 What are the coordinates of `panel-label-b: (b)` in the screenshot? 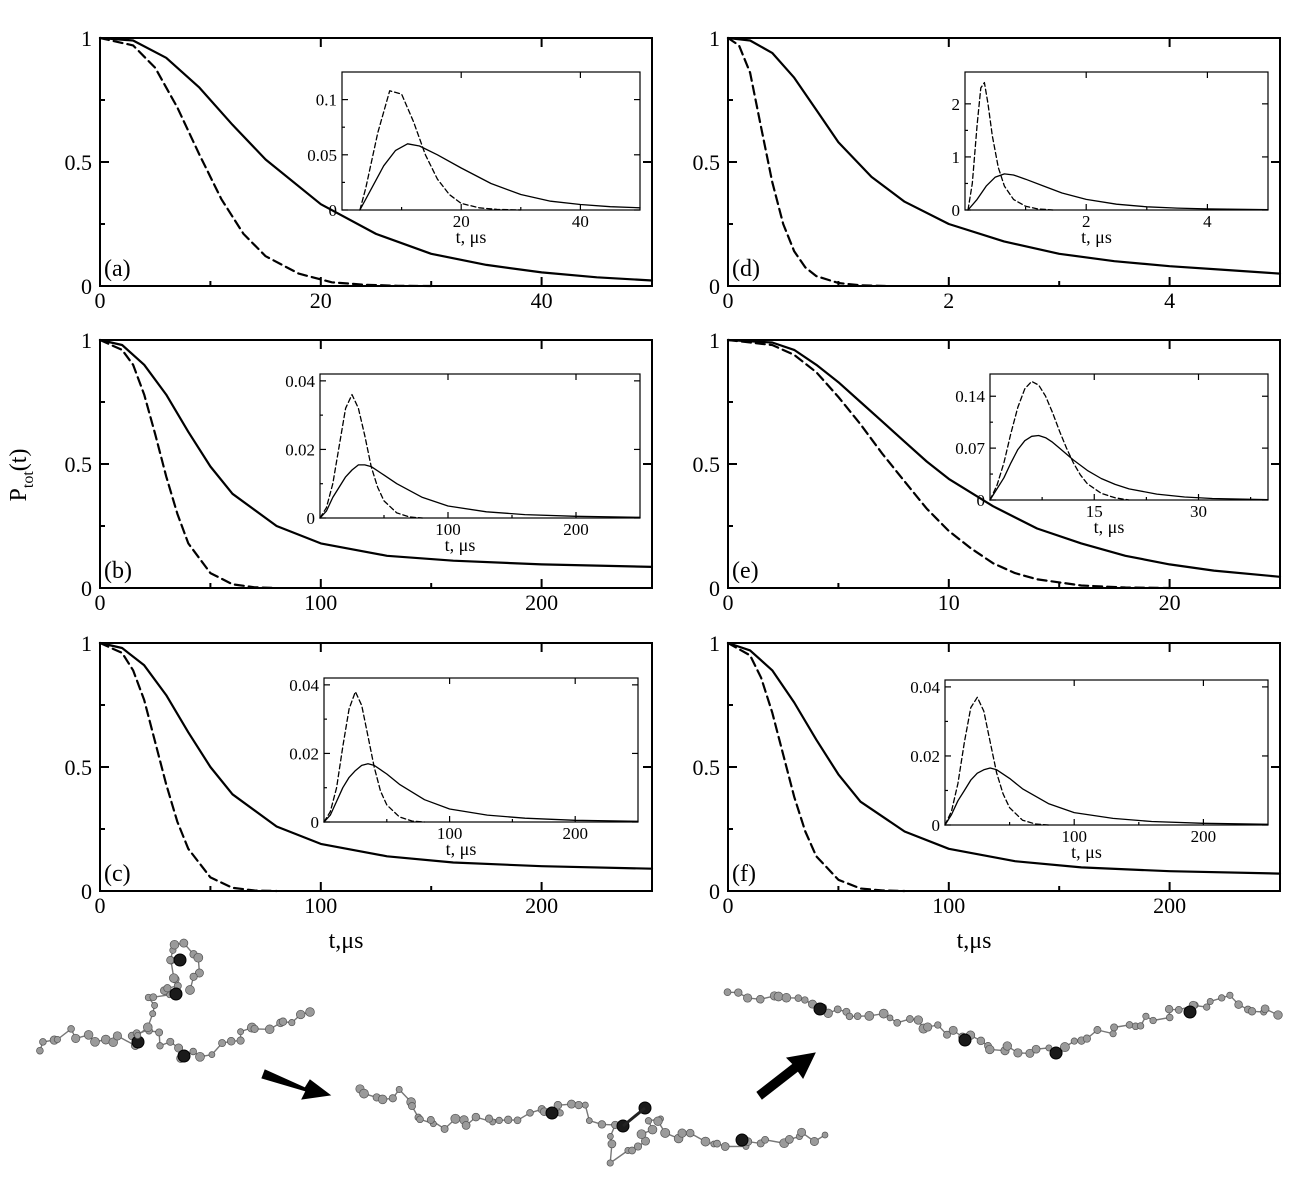 It's located at (118, 571).